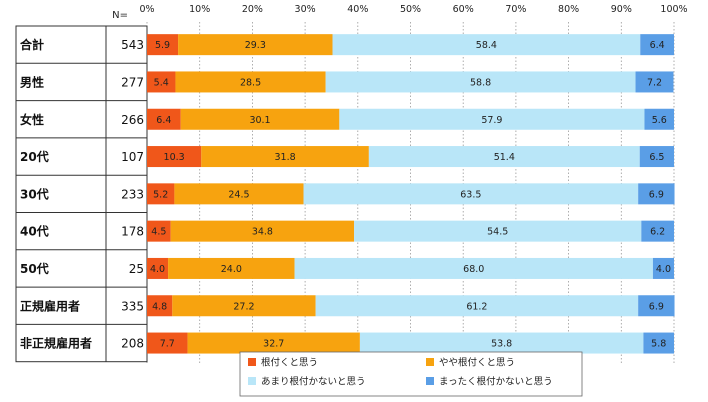 The image size is (708, 402). I want to click on legend-label: やや根付くと思う, so click(477, 363).